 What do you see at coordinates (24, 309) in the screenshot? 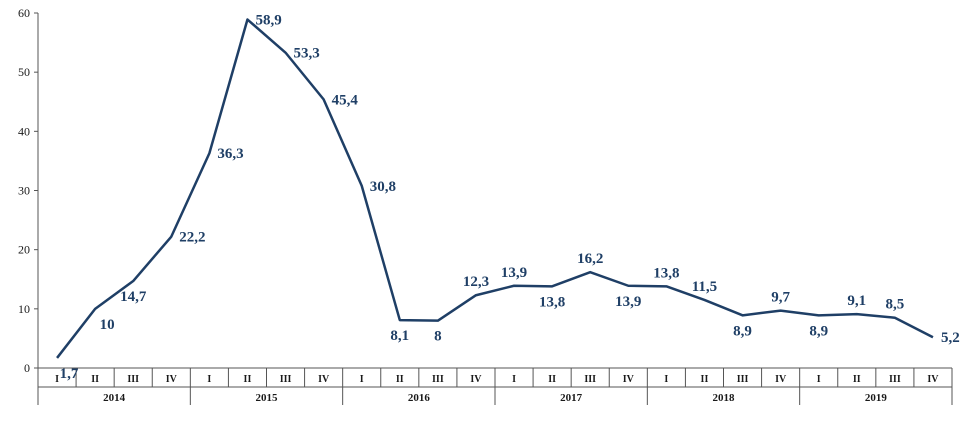
I see `y-tick-label: 10` at bounding box center [24, 309].